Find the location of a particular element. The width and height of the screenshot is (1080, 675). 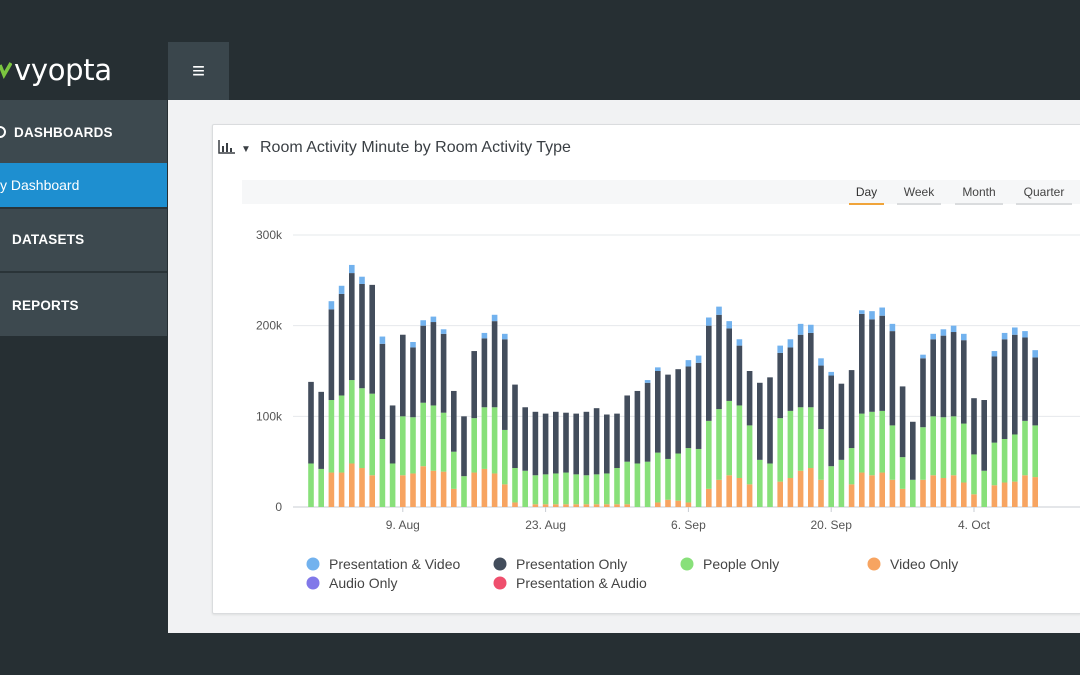

range-day-button: Day is located at coordinates (866, 195).